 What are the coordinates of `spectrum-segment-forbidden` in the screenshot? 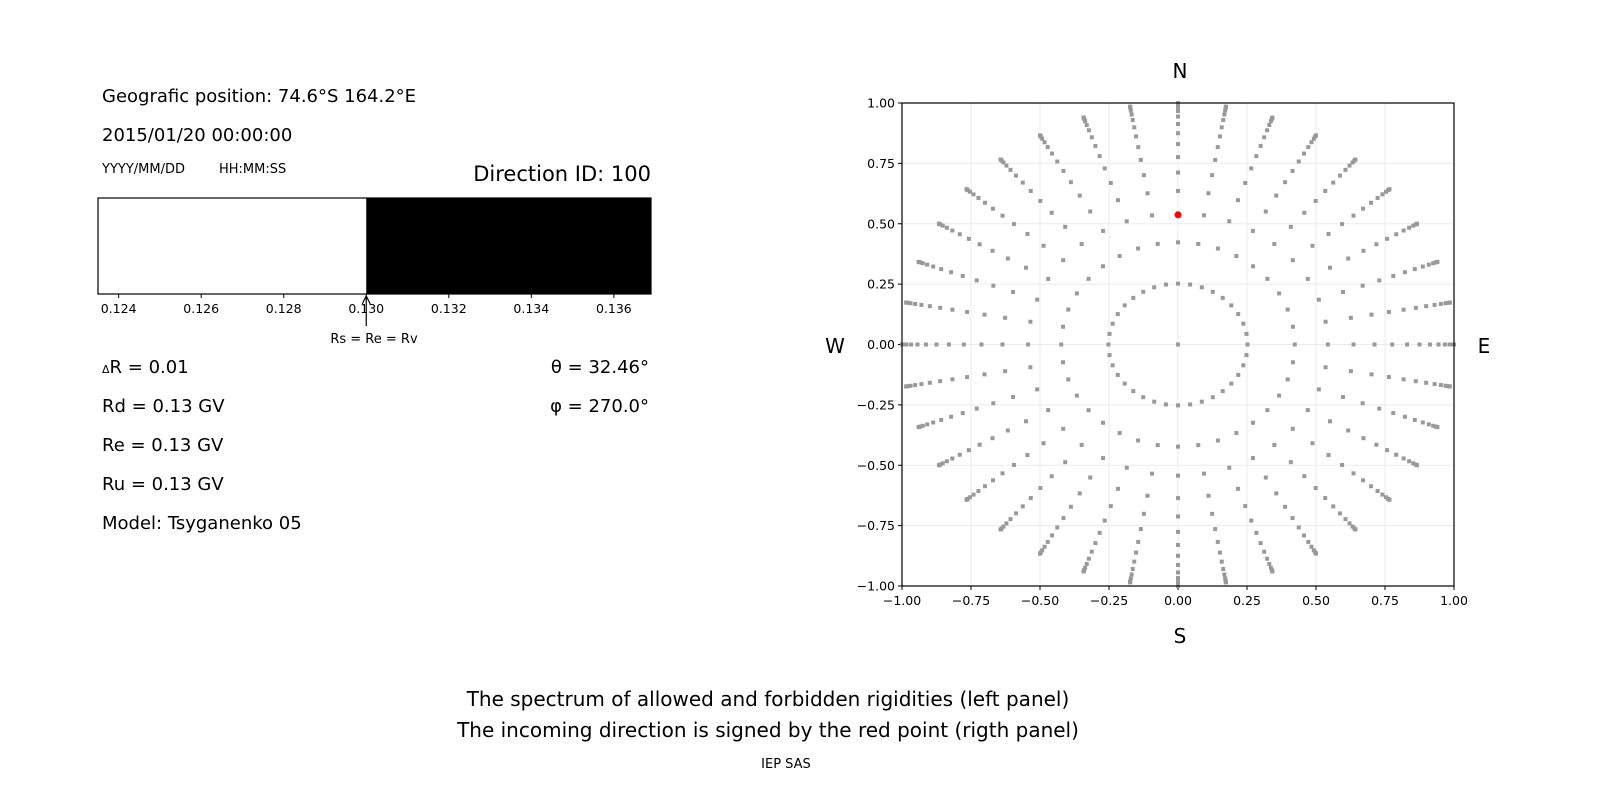 It's located at (508, 246).